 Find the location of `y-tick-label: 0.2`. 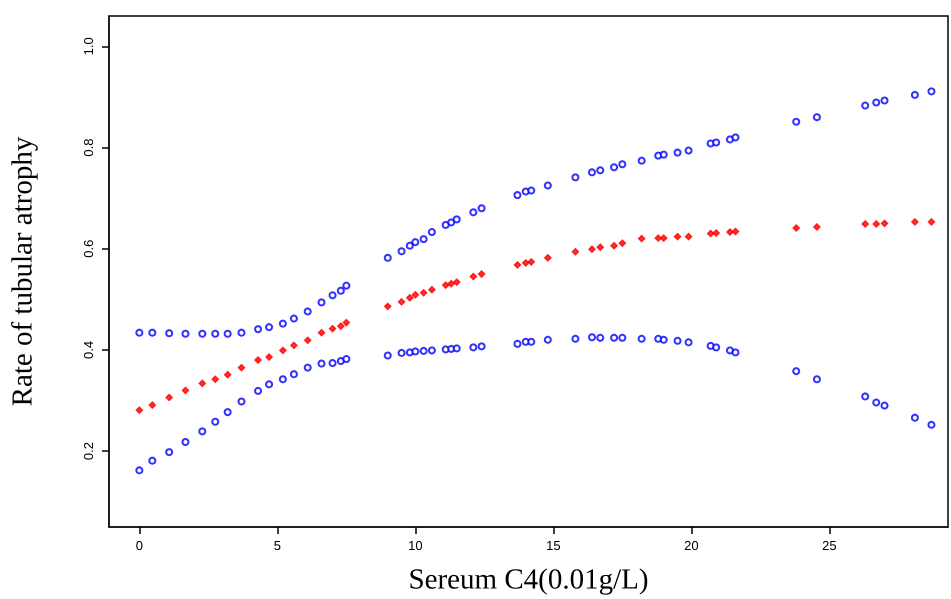

y-tick-label: 0.2 is located at coordinates (88, 451).